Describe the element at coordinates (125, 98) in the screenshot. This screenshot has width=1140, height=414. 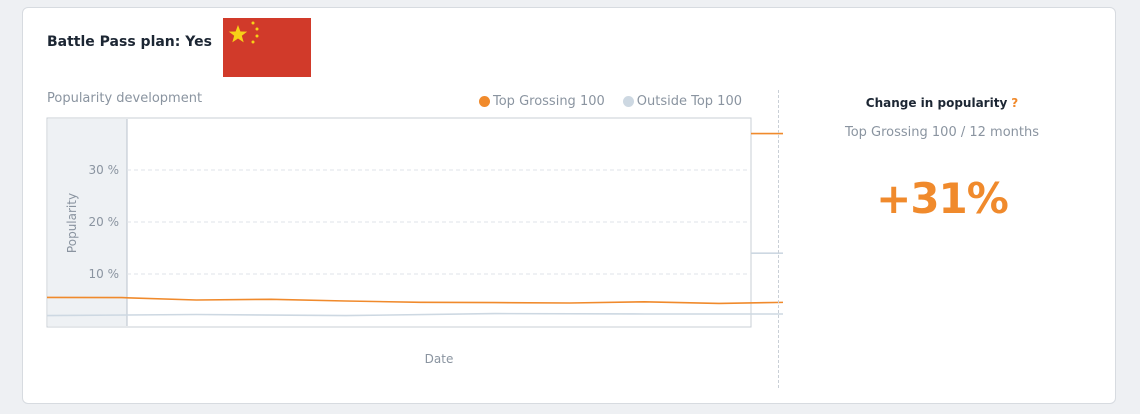
I see `chart-title: Popularity development` at that location.